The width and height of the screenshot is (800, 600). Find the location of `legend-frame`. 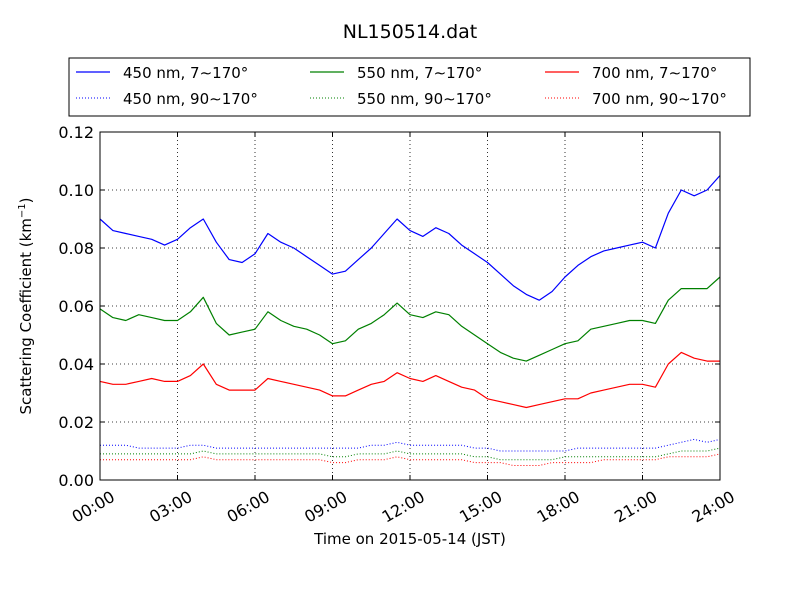

legend-frame is located at coordinates (409, 87).